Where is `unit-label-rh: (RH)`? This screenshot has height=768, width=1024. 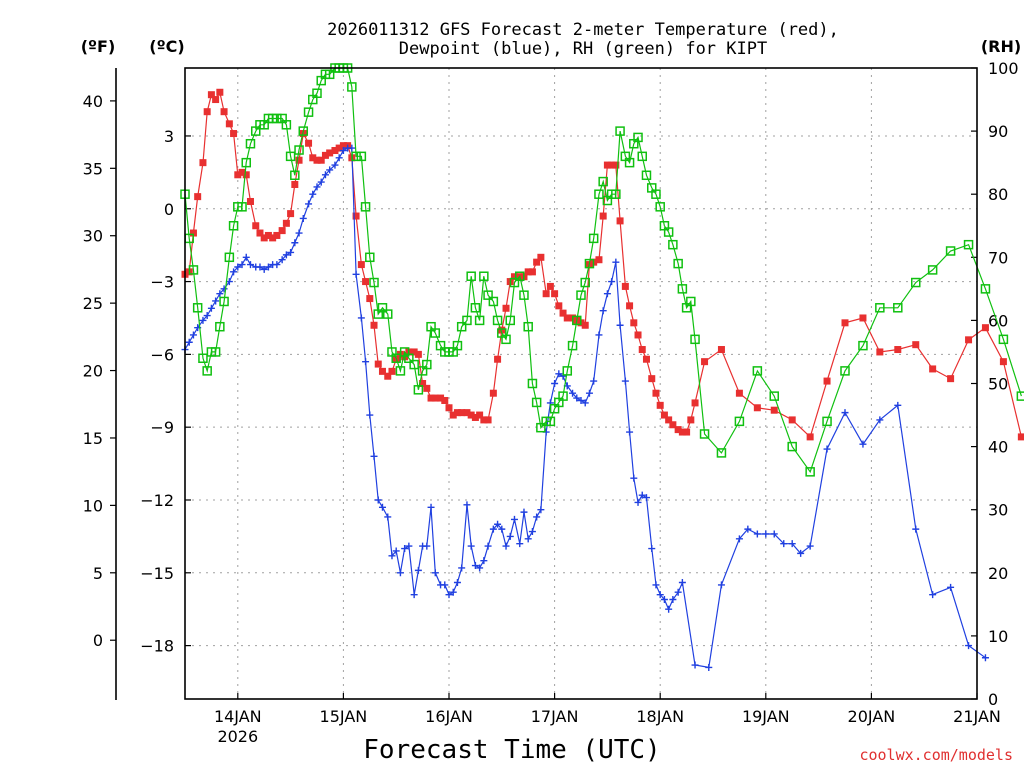
unit-label-rh: (RH) is located at coordinates (1001, 46).